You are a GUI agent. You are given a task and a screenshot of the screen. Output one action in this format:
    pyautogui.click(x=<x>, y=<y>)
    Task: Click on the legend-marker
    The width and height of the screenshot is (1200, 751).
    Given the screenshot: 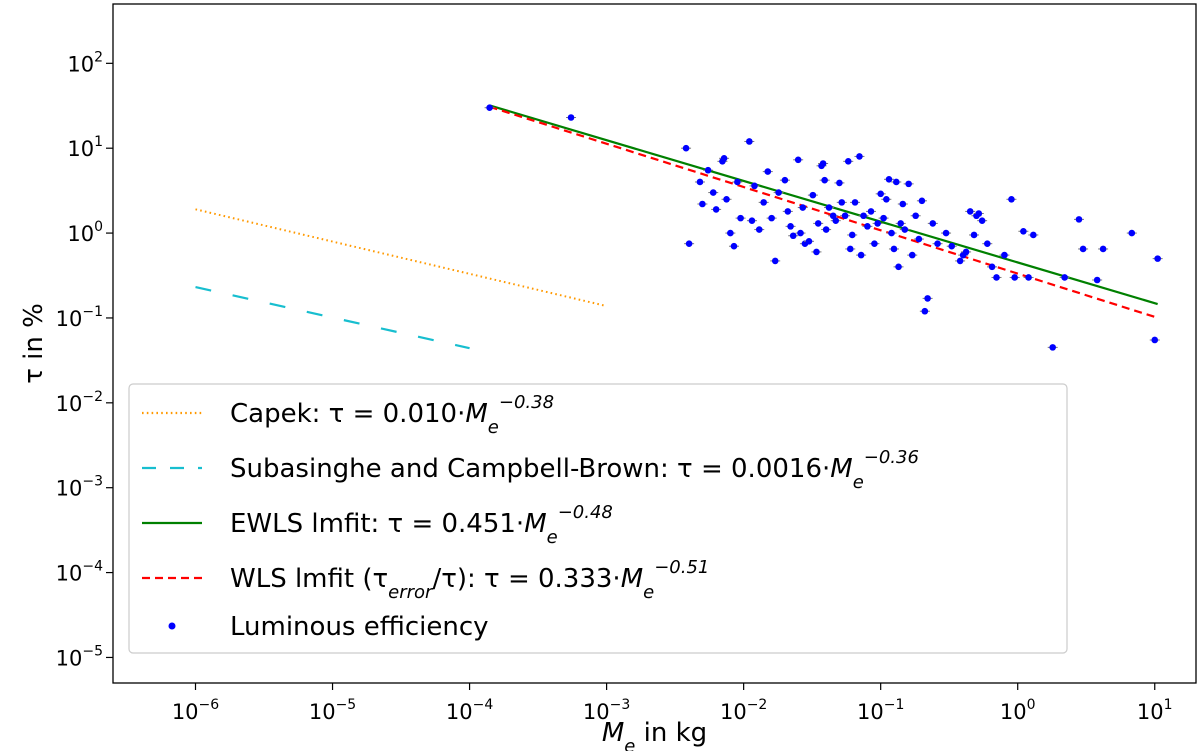 What is the action you would take?
    pyautogui.click(x=172, y=626)
    